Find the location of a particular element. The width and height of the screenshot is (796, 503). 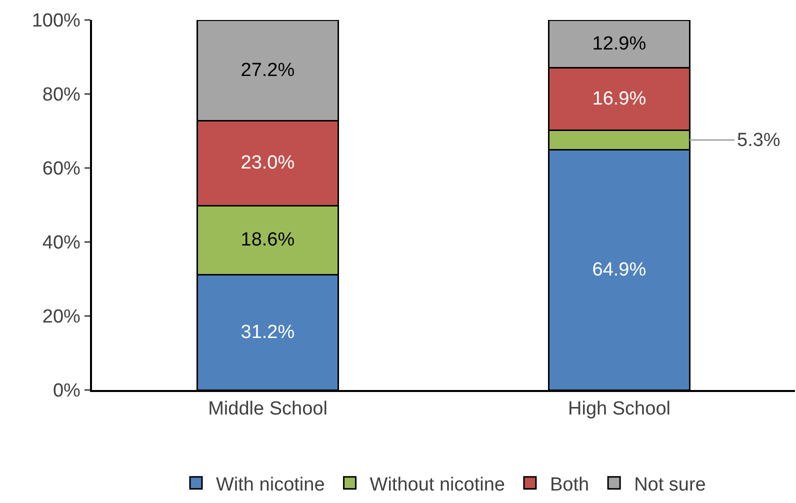

data-label: 16.9% is located at coordinates (619, 99).